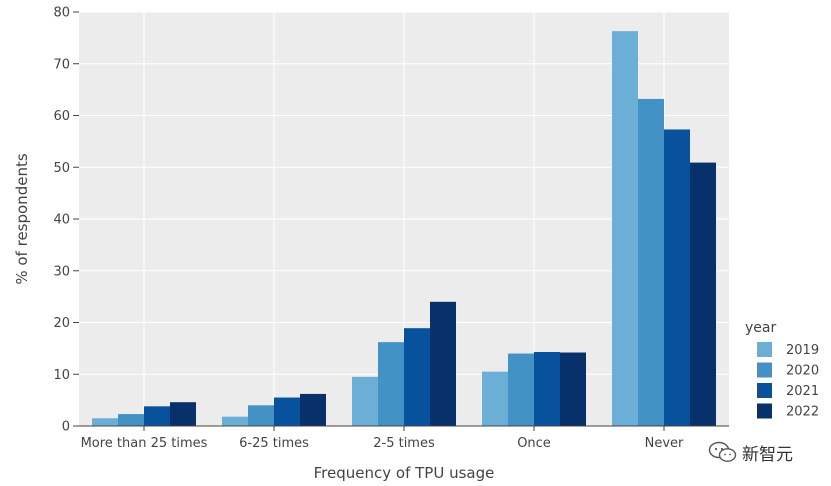 The height and width of the screenshot is (486, 831). I want to click on watermark: 新智元, so click(750, 452).